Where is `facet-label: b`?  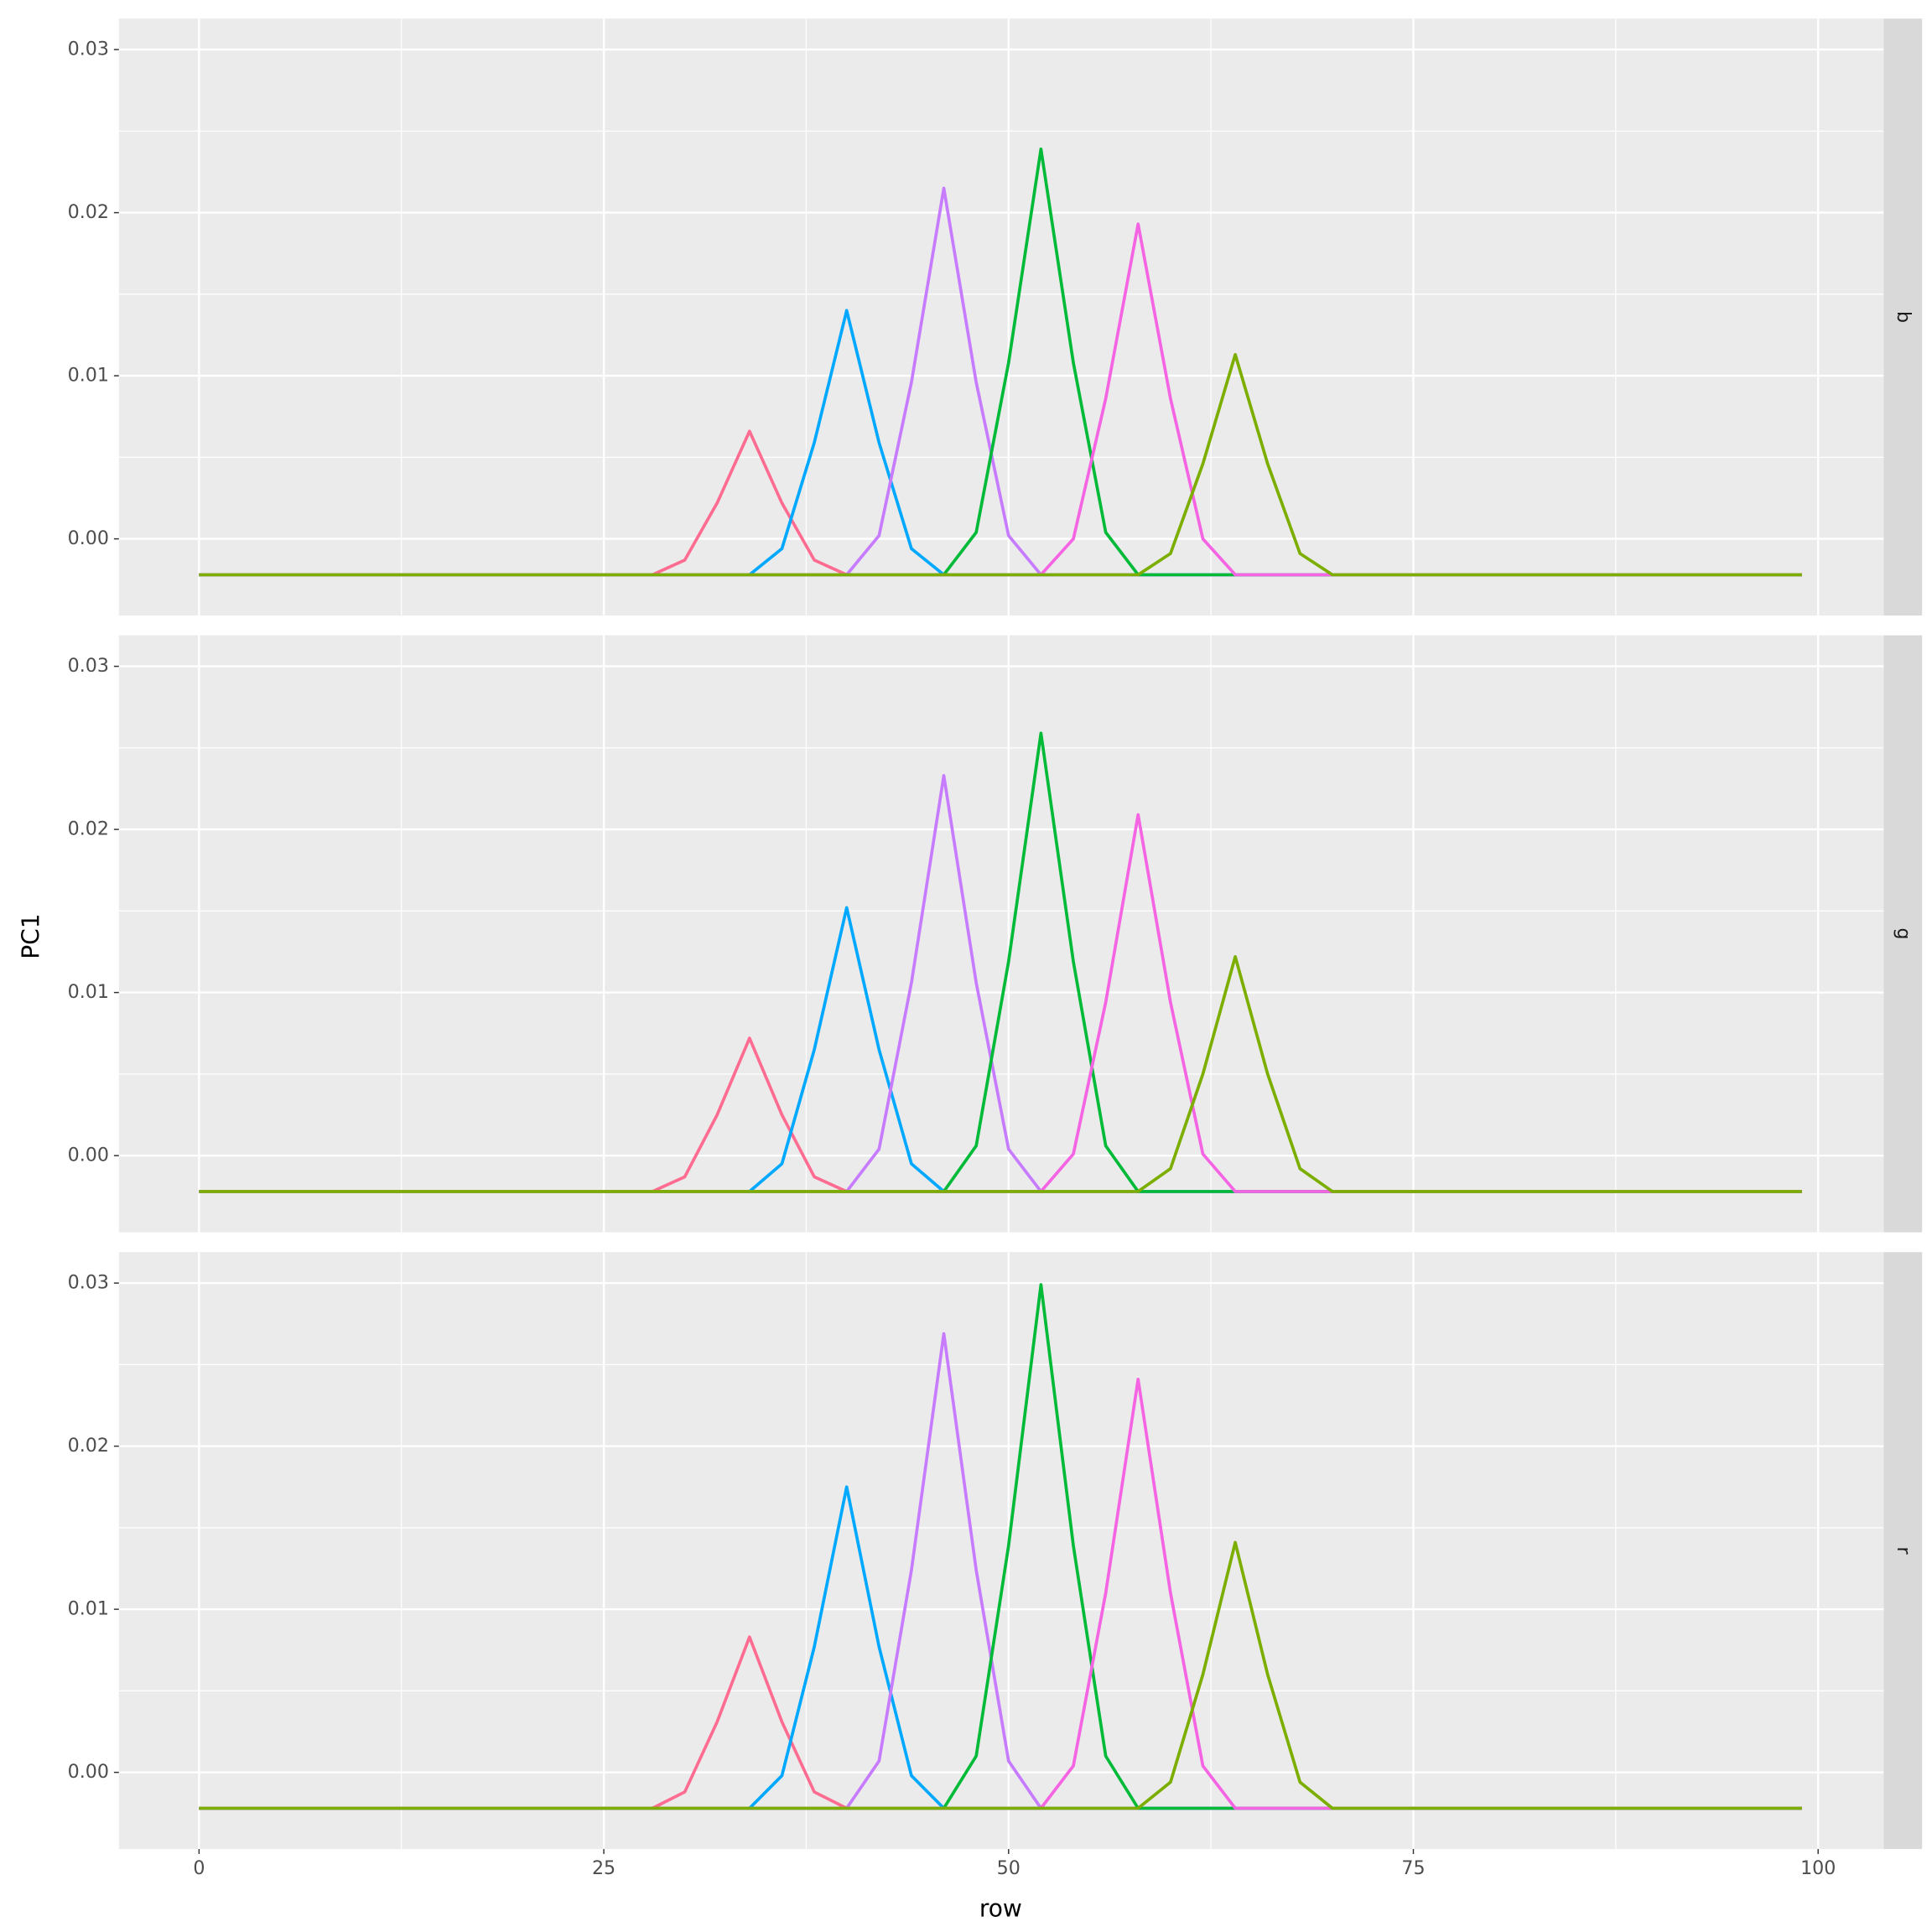
facet-label: b is located at coordinates (1903, 317).